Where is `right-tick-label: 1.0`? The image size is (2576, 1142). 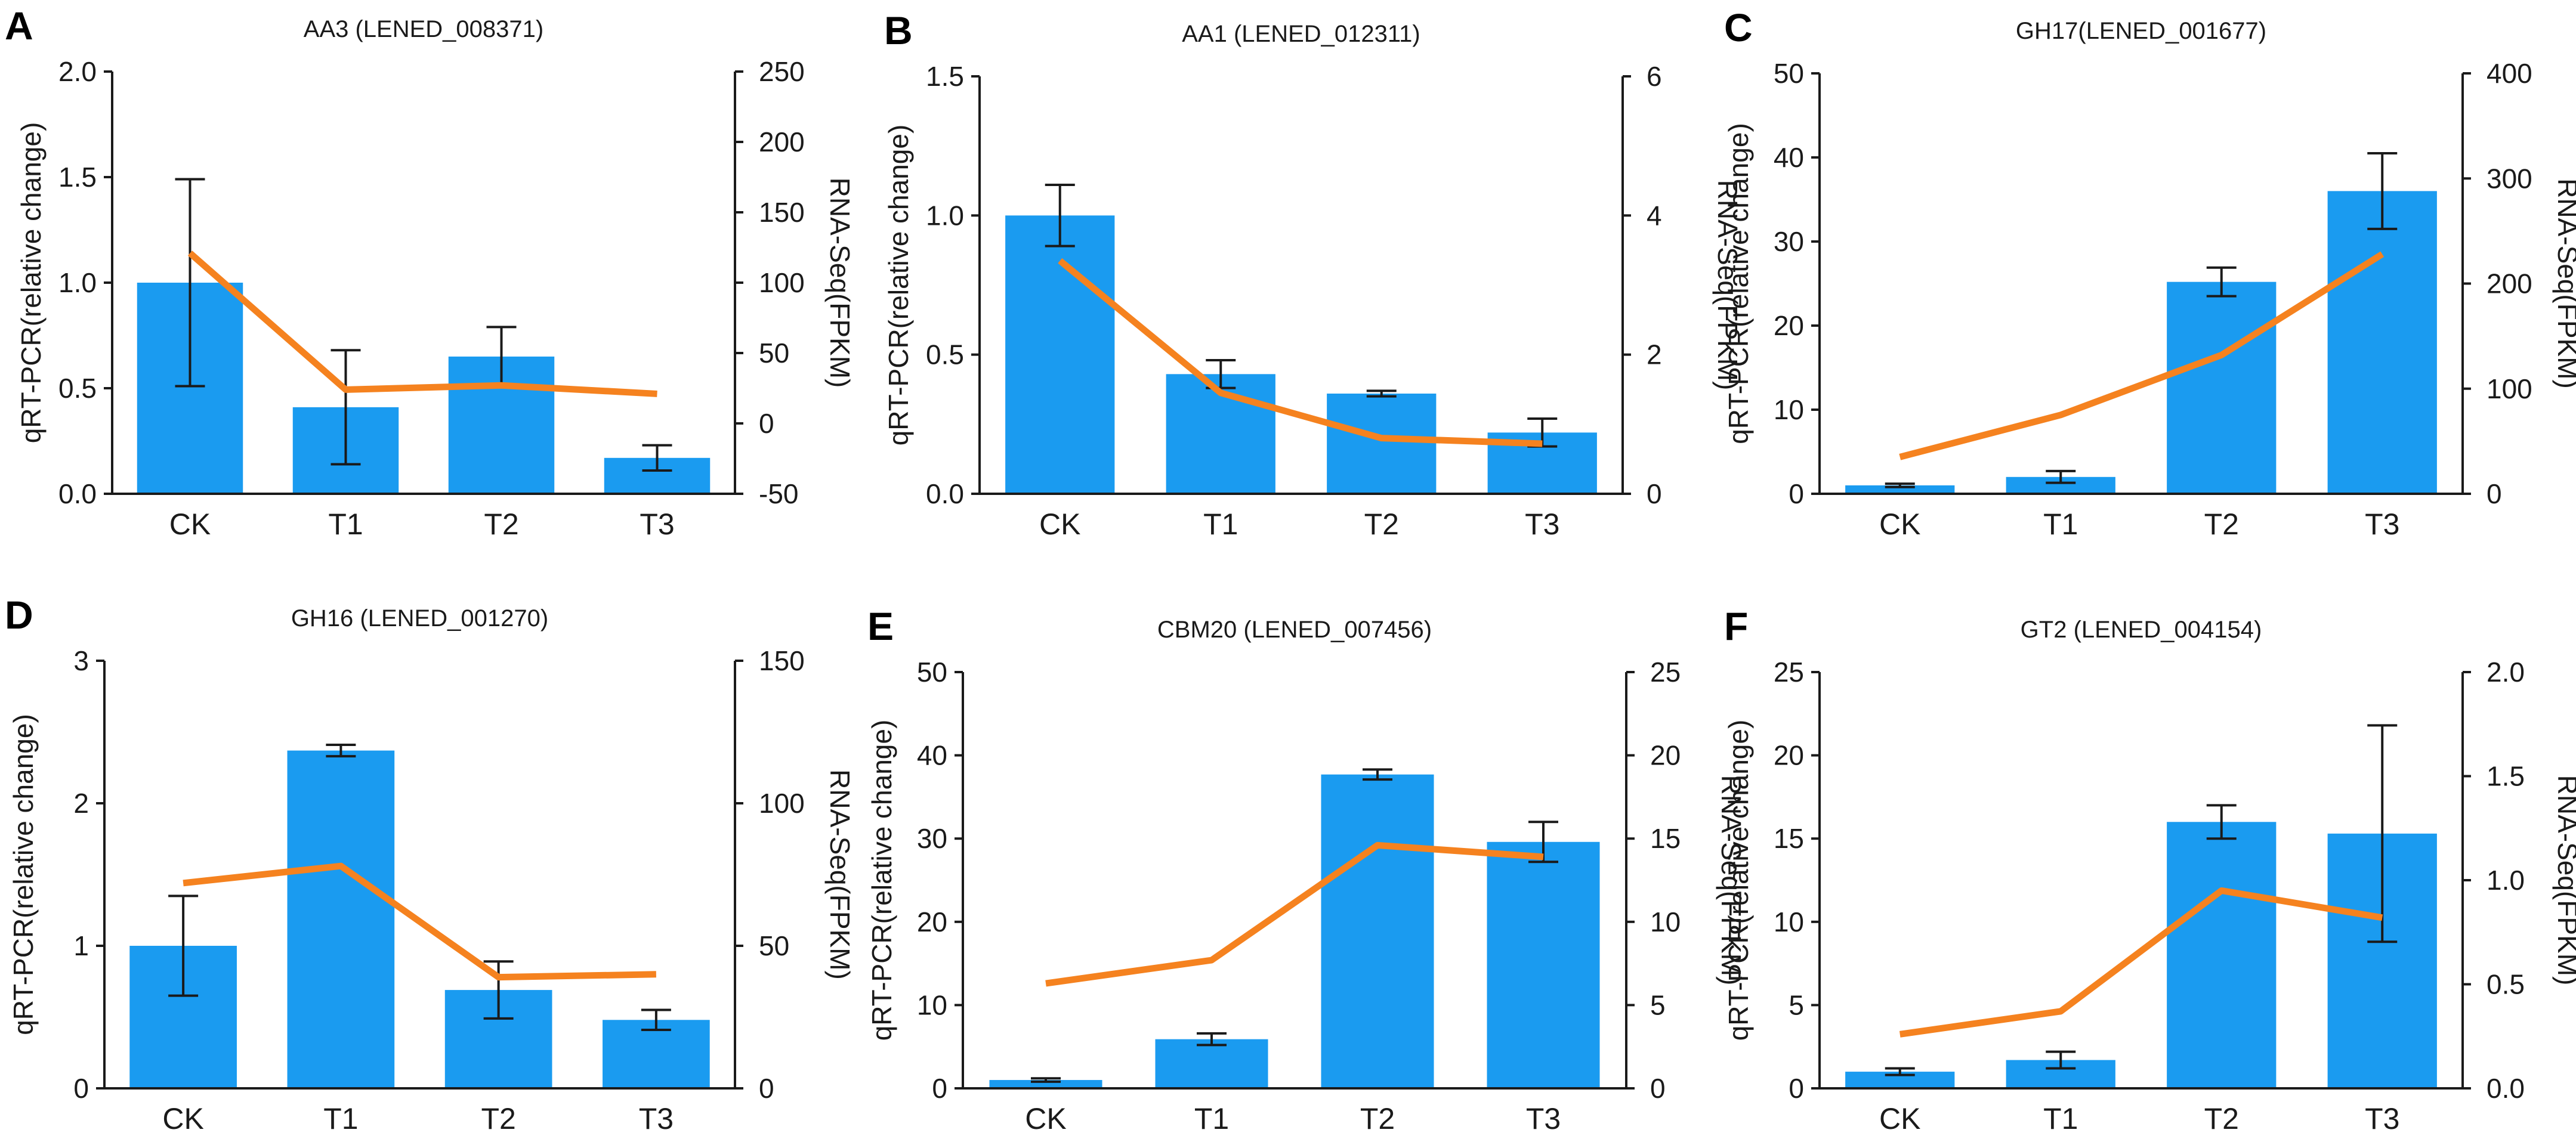 right-tick-label: 1.0 is located at coordinates (2506, 881).